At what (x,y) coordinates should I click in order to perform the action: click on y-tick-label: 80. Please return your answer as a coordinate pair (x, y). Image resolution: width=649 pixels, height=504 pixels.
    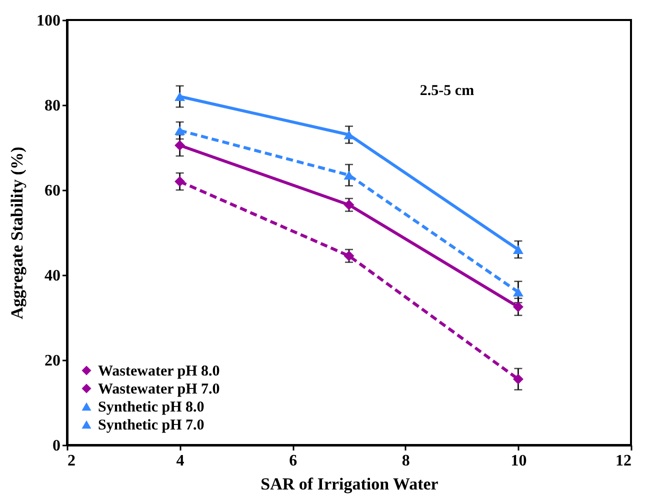
    Looking at the image, I should click on (52, 106).